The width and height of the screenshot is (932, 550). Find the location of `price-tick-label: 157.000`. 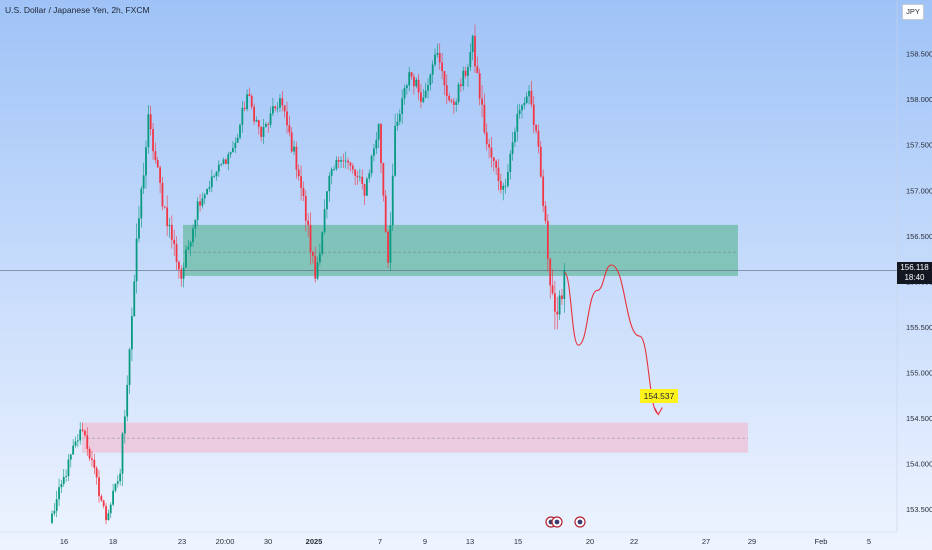

price-tick-label: 157.000 is located at coordinates (919, 190).